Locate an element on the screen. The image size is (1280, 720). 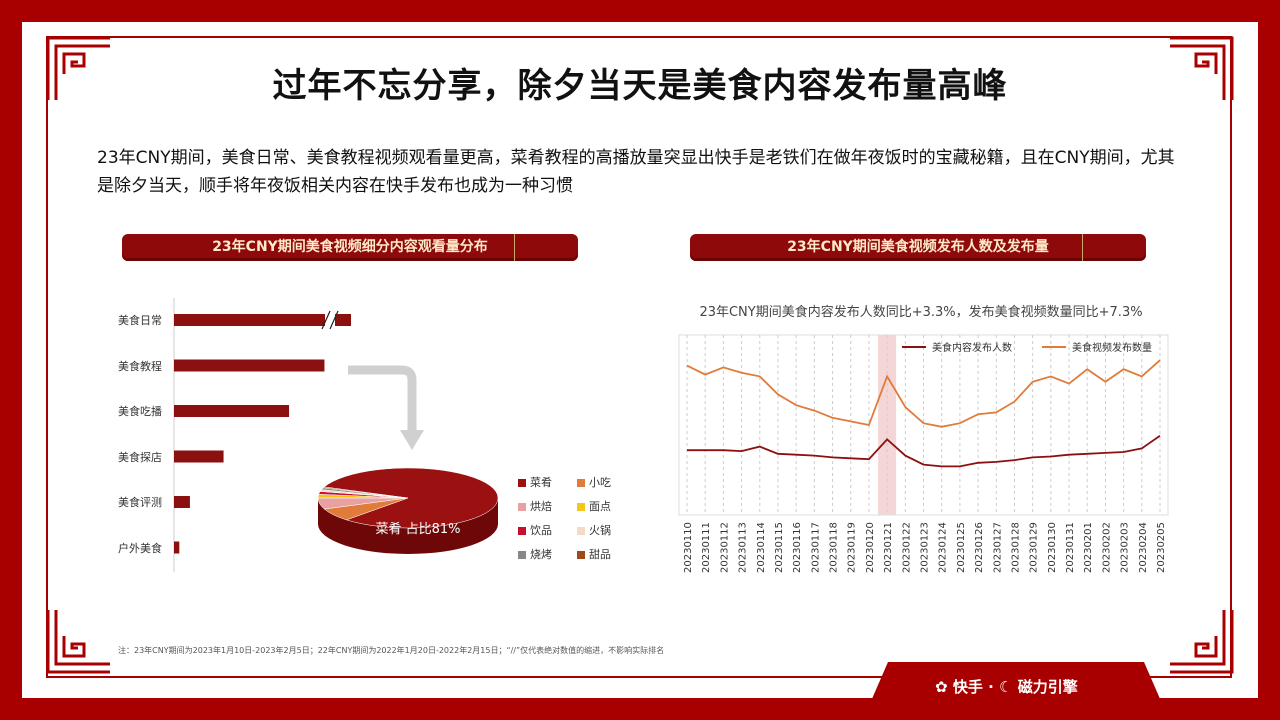
x-tick-label: 20230114 is located at coordinates (761, 547).